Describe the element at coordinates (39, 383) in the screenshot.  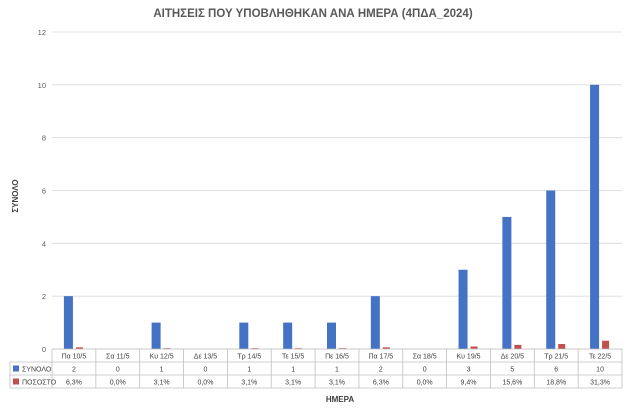
I see `legend-label: ΠΟΣΟΣΤΟ` at that location.